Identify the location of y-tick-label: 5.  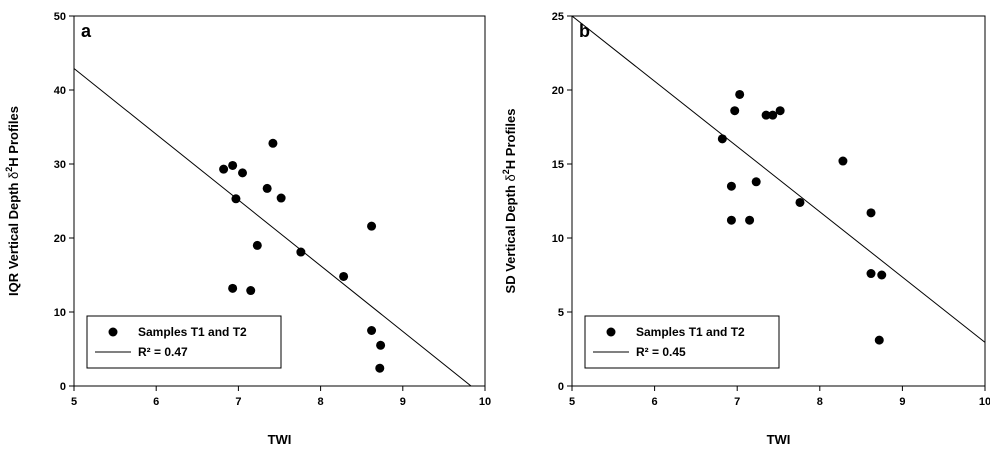
(561, 313).